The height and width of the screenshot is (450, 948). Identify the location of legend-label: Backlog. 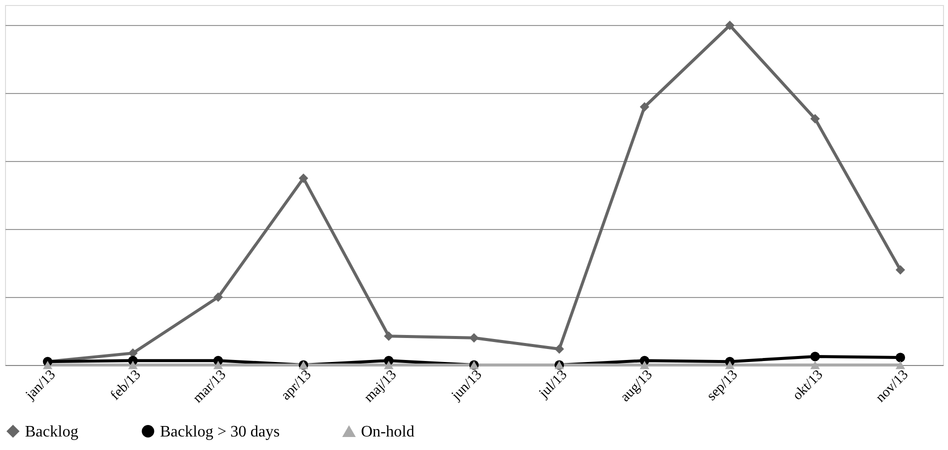
(51, 431).